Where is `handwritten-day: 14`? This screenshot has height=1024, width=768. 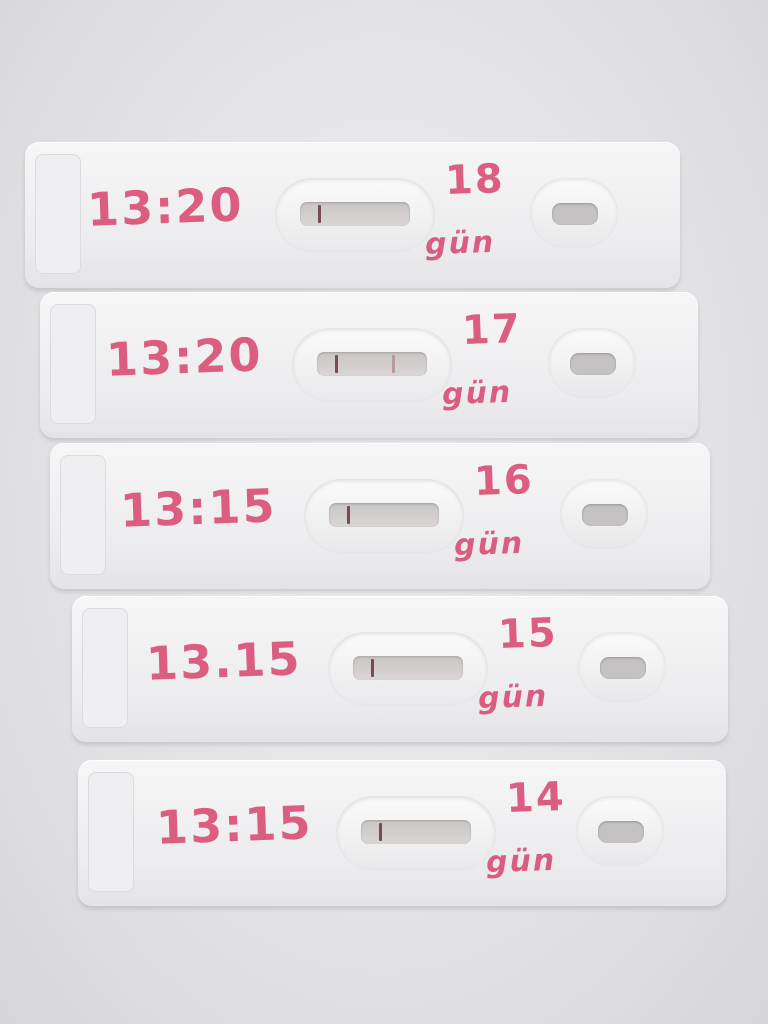 handwritten-day: 14 is located at coordinates (536, 798).